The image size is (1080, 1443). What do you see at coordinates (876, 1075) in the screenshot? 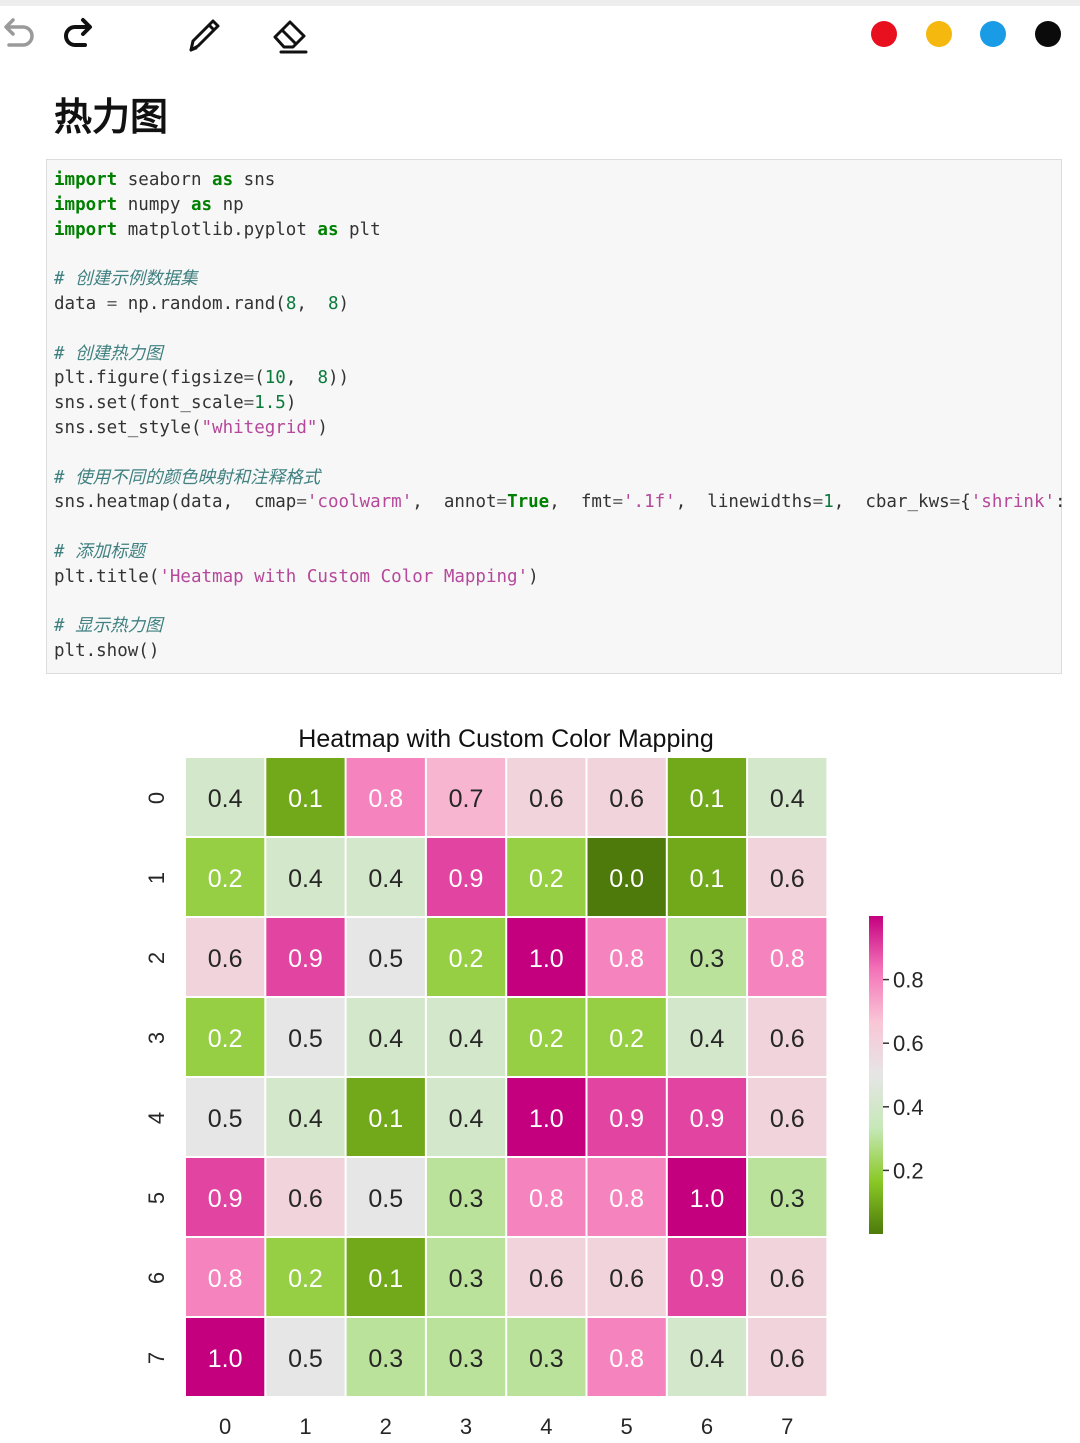
I see `colorbar-gradient` at bounding box center [876, 1075].